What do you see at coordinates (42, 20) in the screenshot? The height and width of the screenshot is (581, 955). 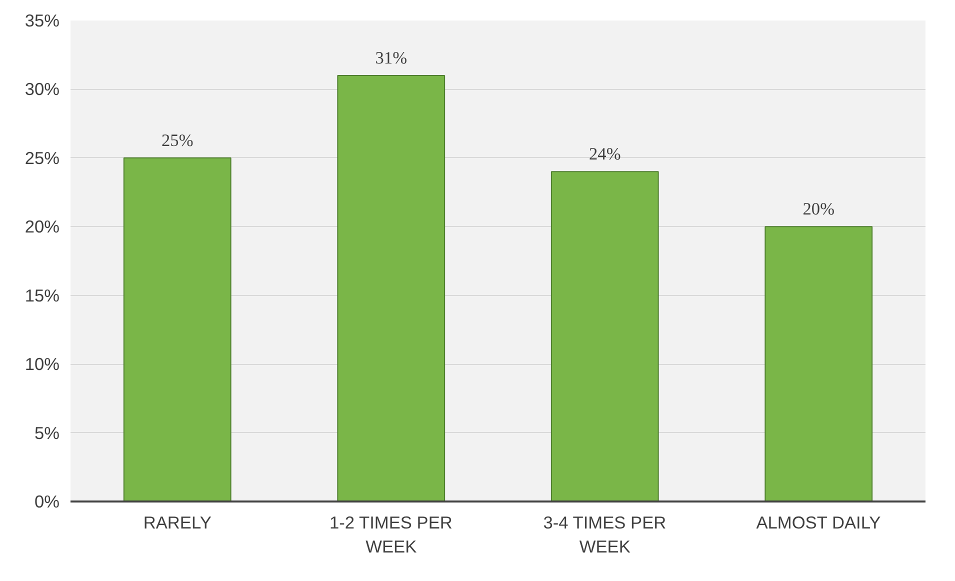 I see `y-tick-label: 35%` at bounding box center [42, 20].